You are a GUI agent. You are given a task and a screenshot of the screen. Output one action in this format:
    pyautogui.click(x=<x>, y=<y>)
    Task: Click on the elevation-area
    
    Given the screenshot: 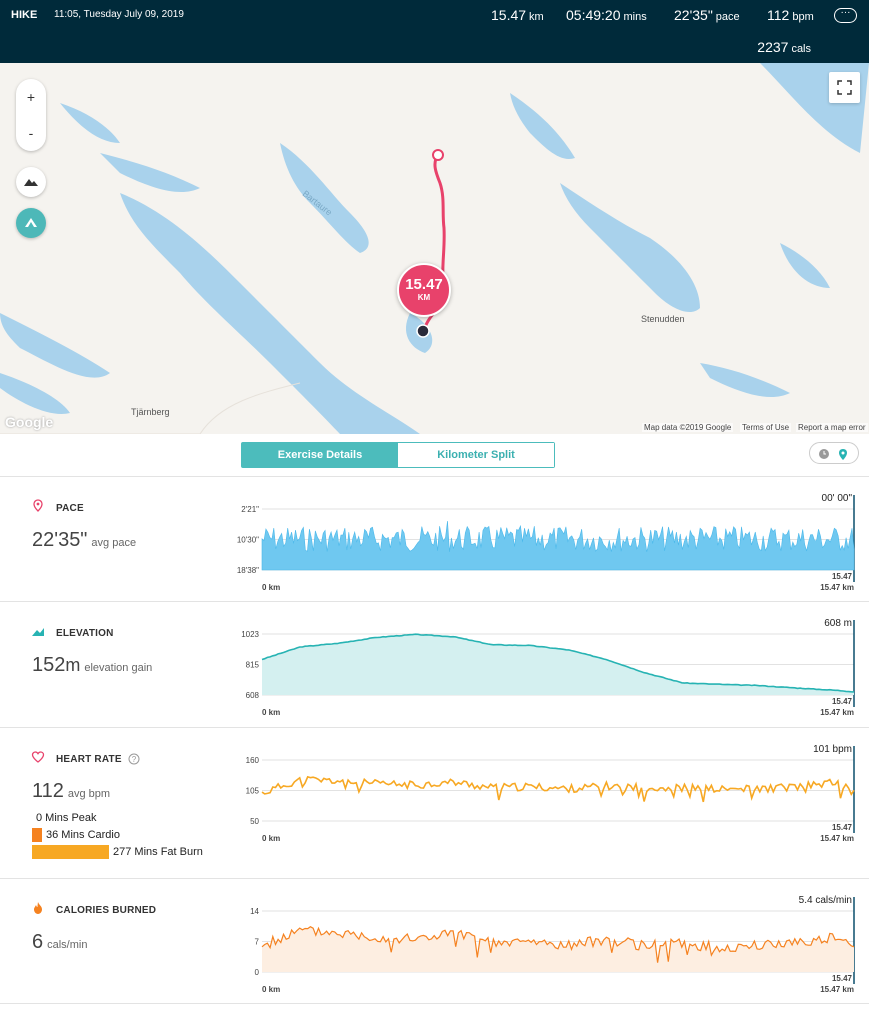 What is the action you would take?
    pyautogui.click(x=558, y=664)
    